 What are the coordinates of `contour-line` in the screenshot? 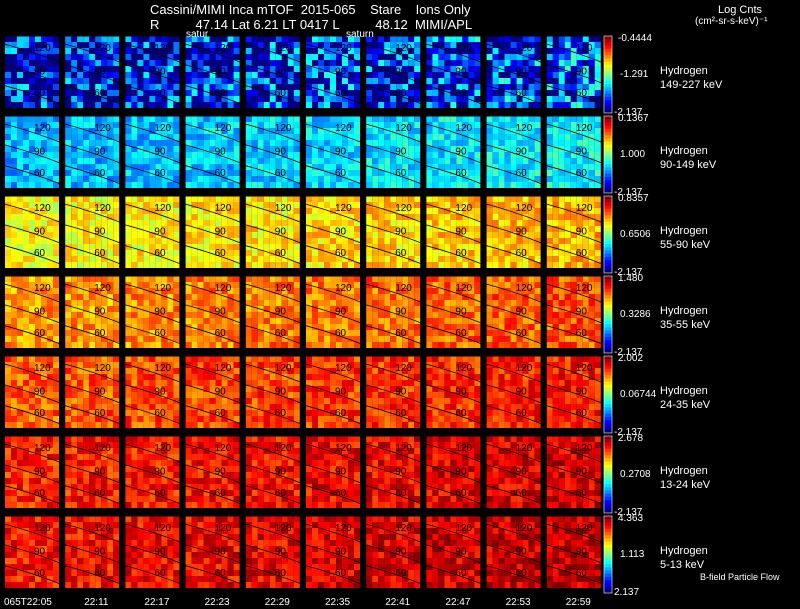 It's located at (515, 95).